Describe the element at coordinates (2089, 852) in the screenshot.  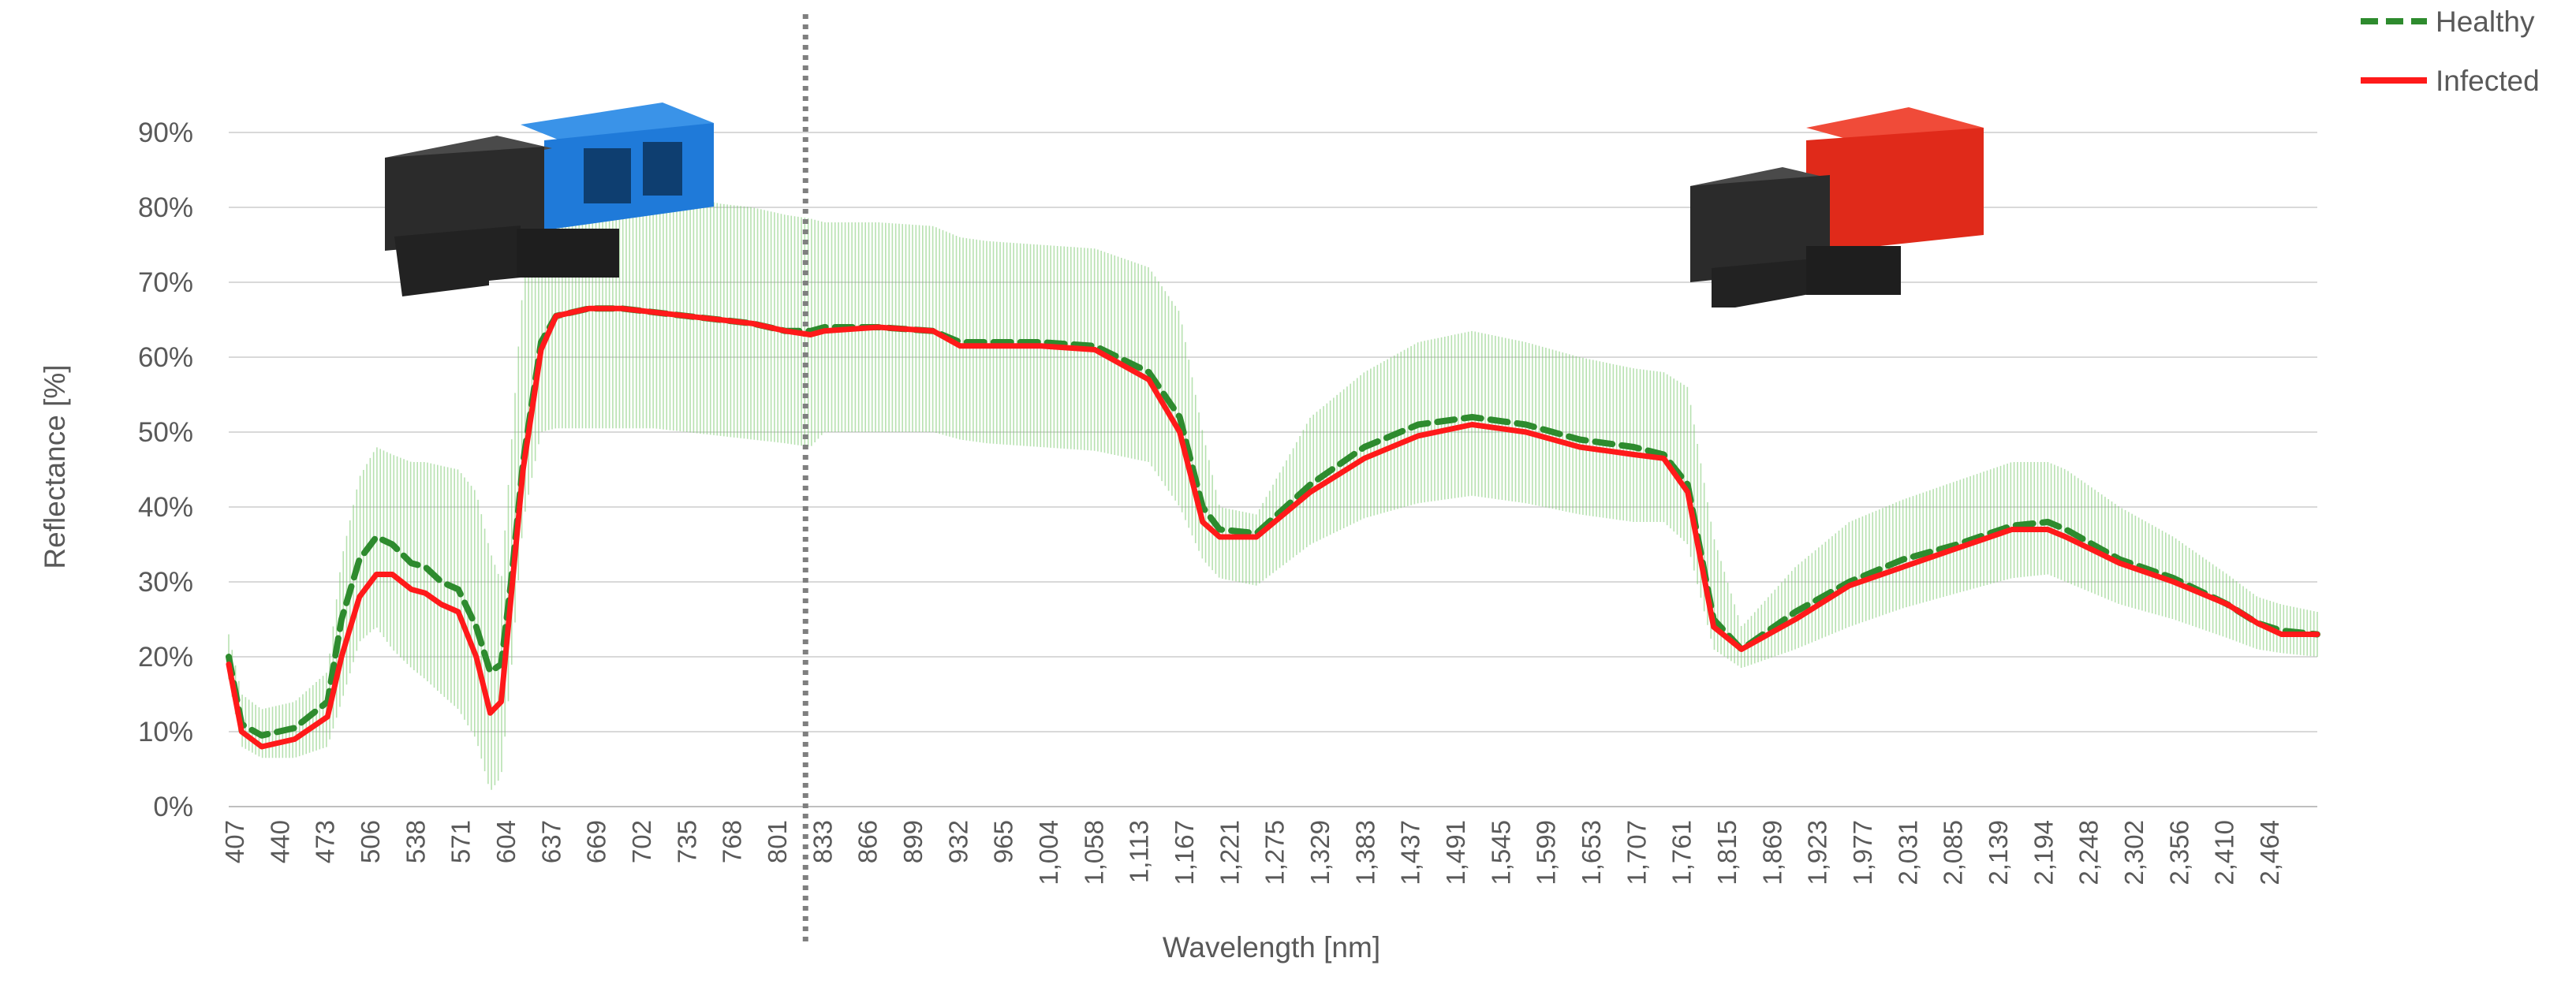
I see `x-tick-label: 2,248` at that location.